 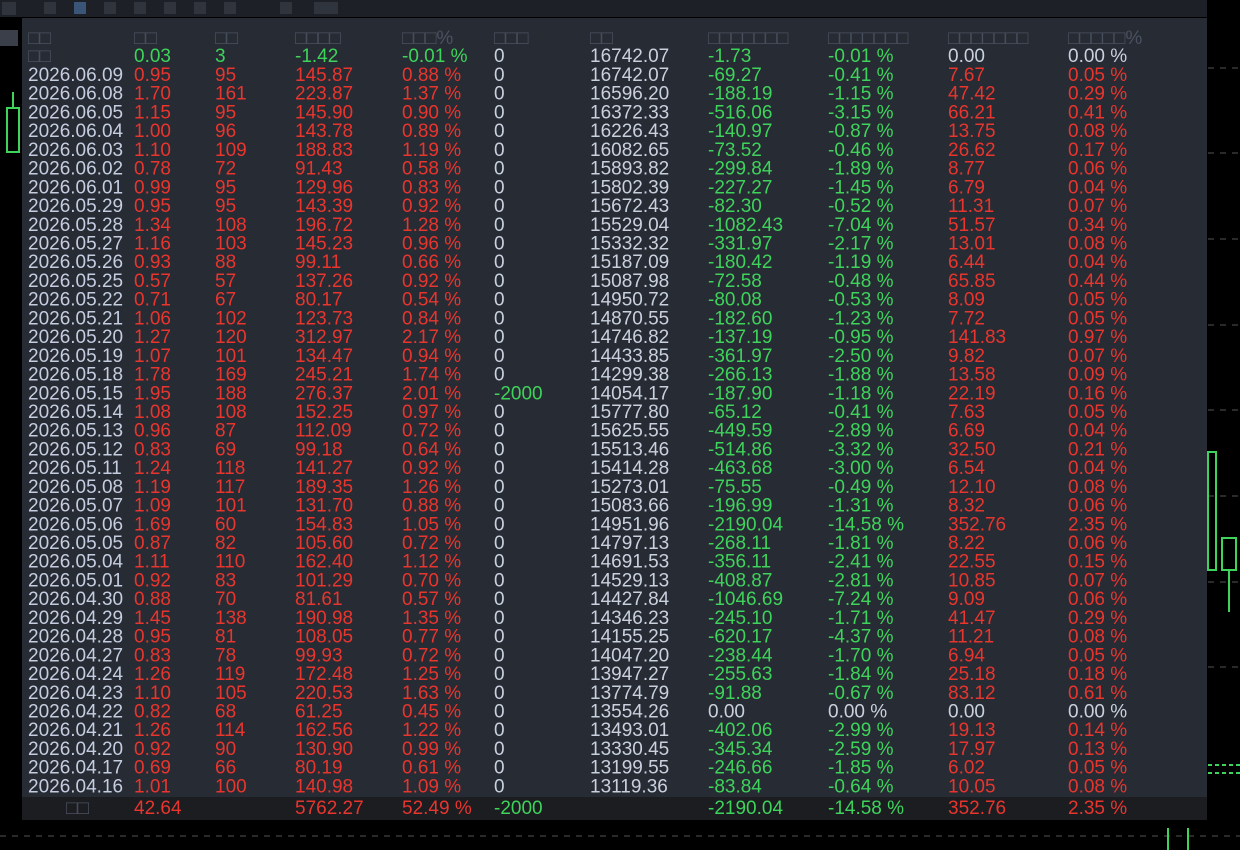 I want to click on cell: 276.37, so click(x=324, y=393).